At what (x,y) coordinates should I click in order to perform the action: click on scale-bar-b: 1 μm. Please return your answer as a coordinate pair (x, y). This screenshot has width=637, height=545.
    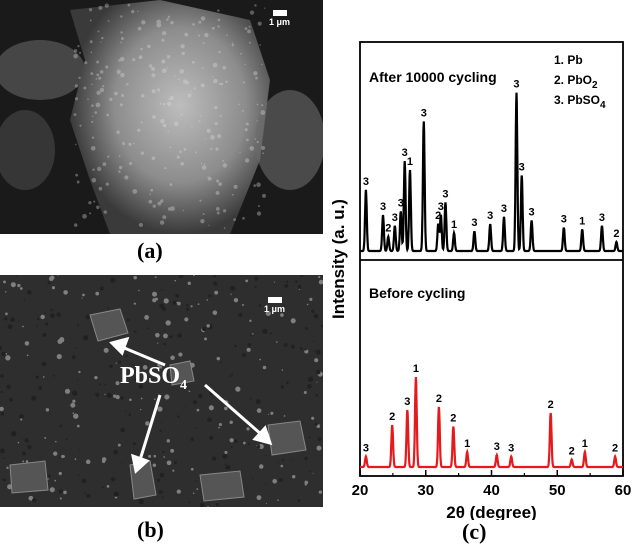
    Looking at the image, I should click on (274, 305).